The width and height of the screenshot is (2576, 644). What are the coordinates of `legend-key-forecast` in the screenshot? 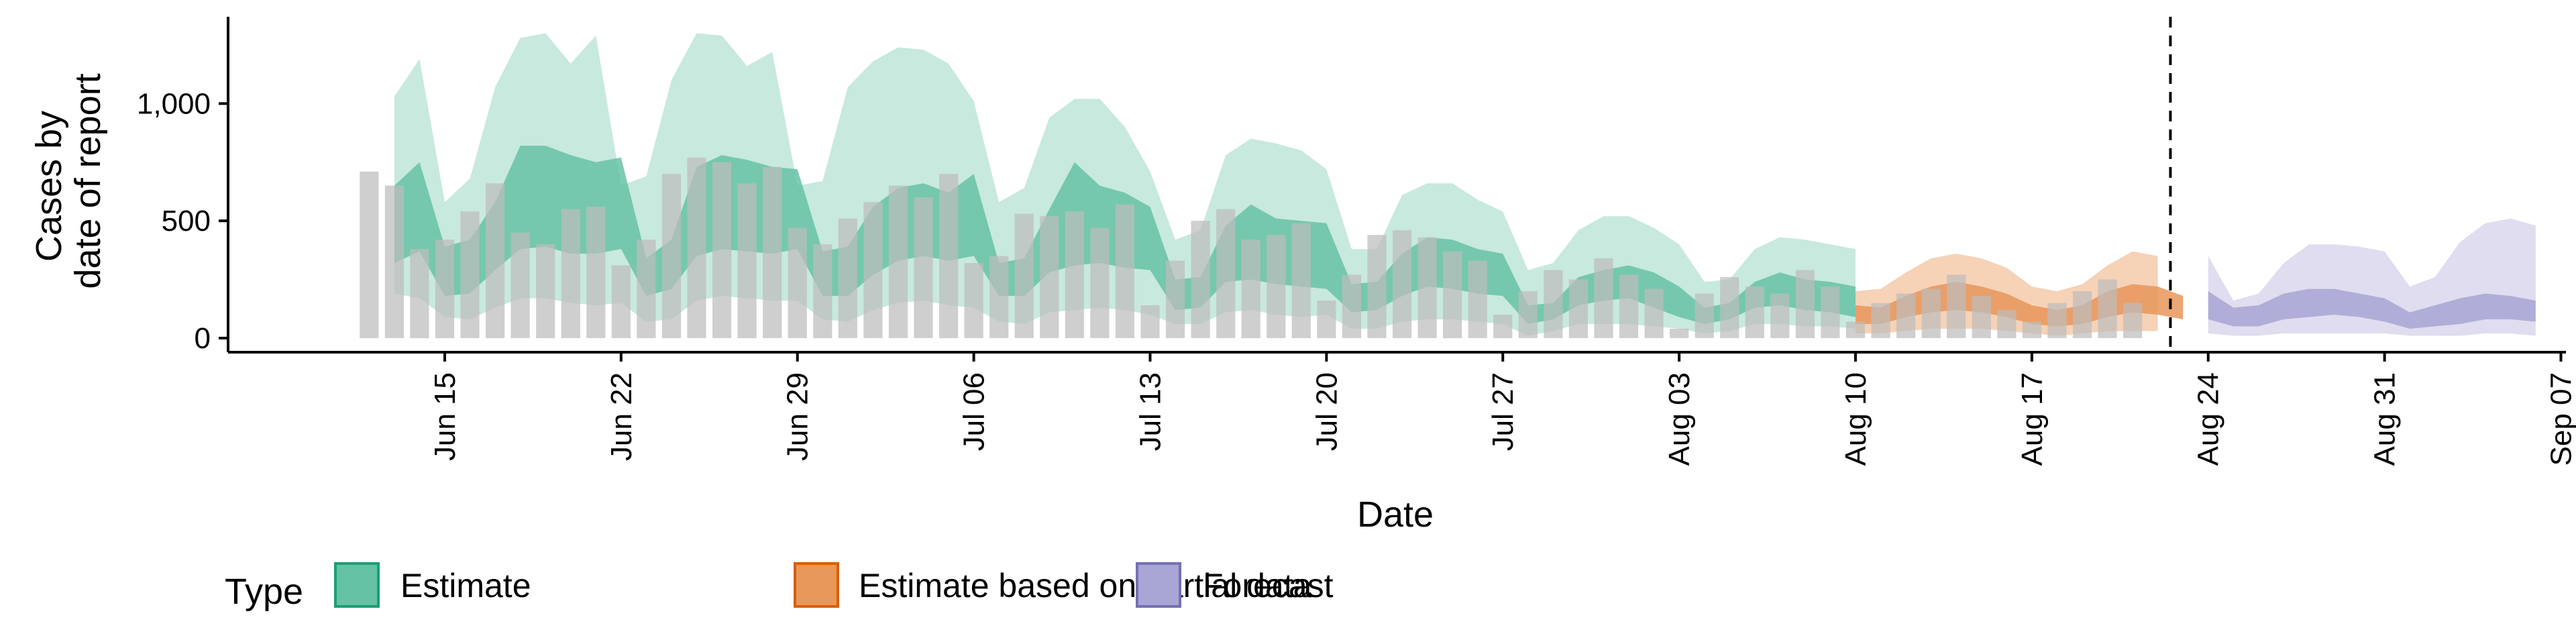 It's located at (1158, 585).